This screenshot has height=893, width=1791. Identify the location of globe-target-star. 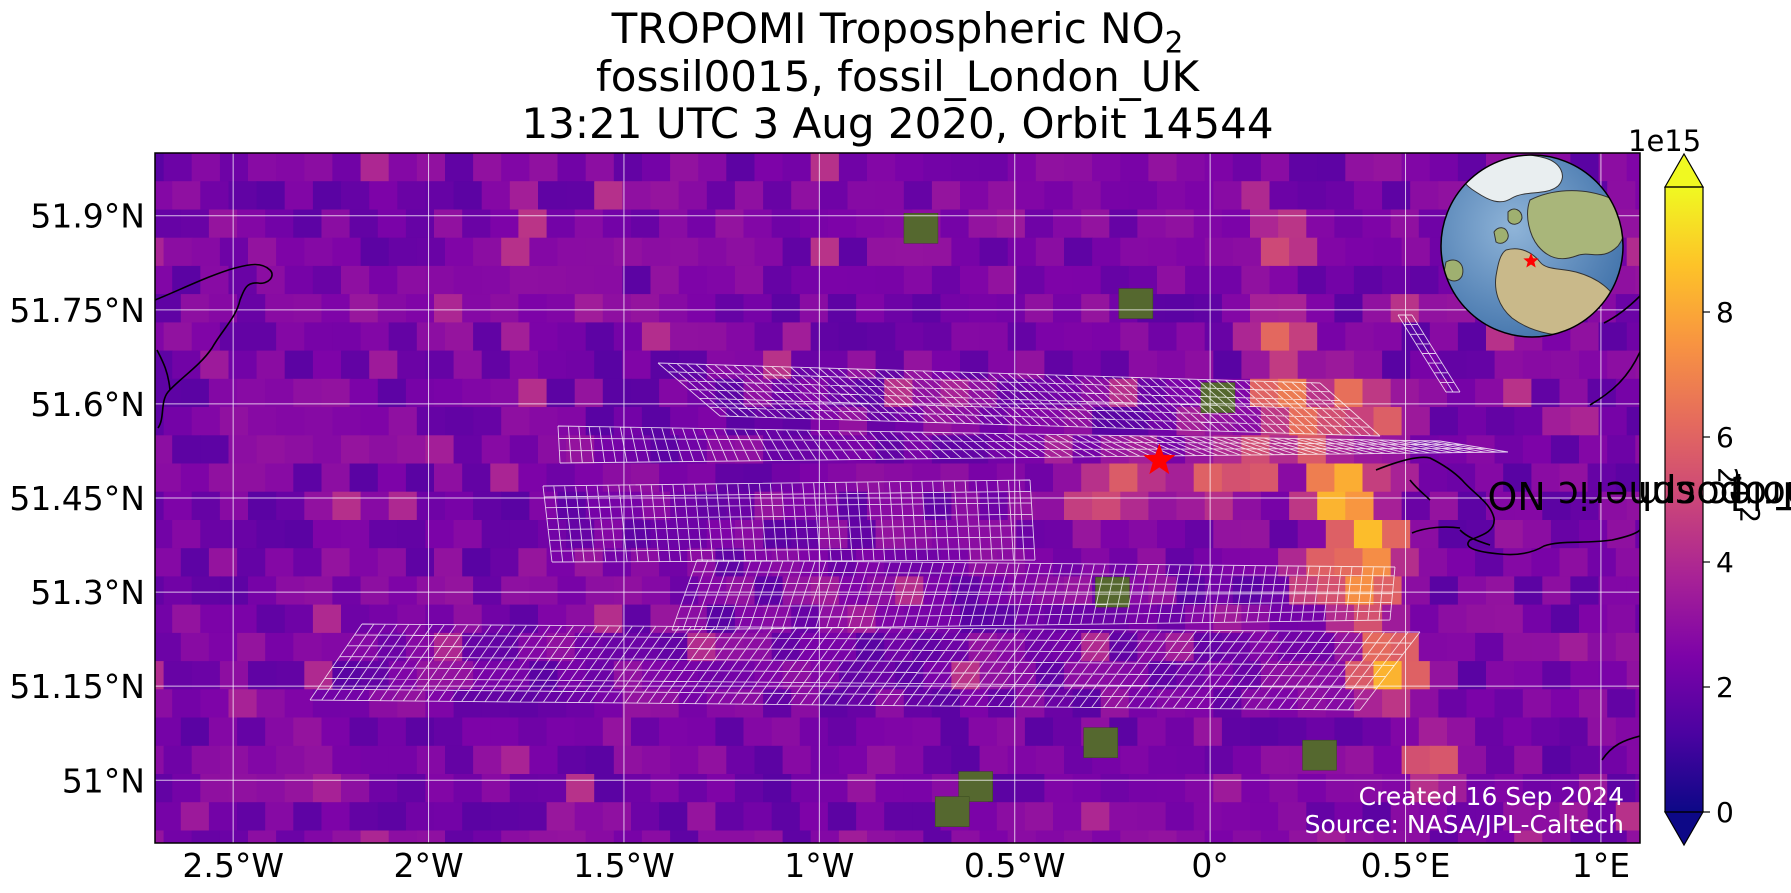
(1531, 260).